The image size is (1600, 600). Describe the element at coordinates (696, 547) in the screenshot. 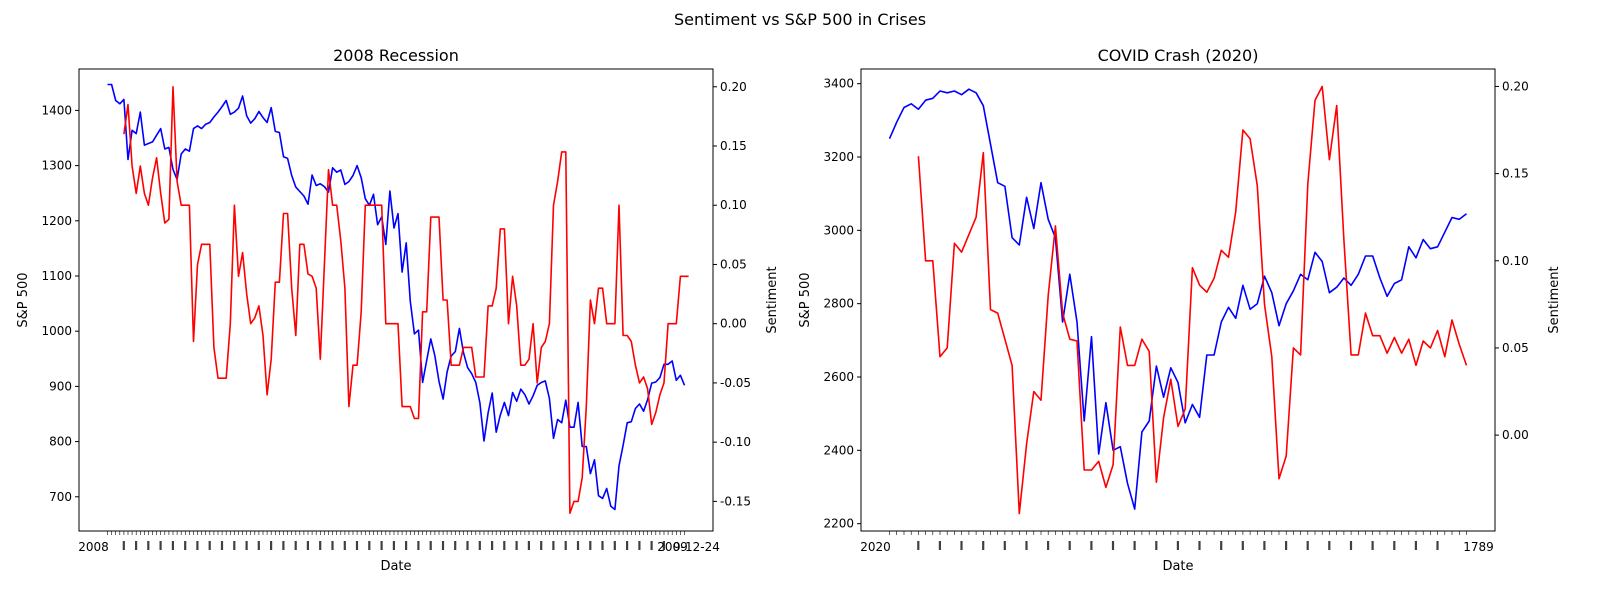

I see `x-tick-label-end-fragment: 9-12-24` at that location.